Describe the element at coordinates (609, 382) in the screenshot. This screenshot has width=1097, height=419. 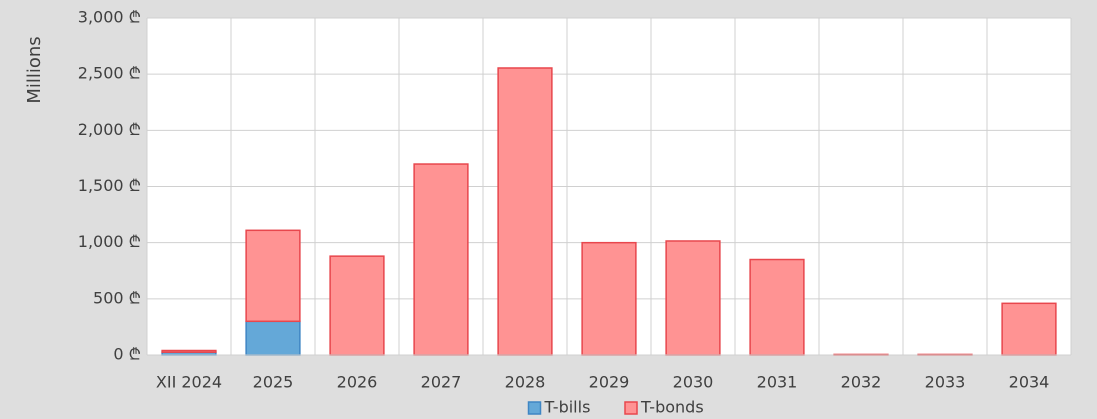
I see `x-tick-label: 2029` at that location.